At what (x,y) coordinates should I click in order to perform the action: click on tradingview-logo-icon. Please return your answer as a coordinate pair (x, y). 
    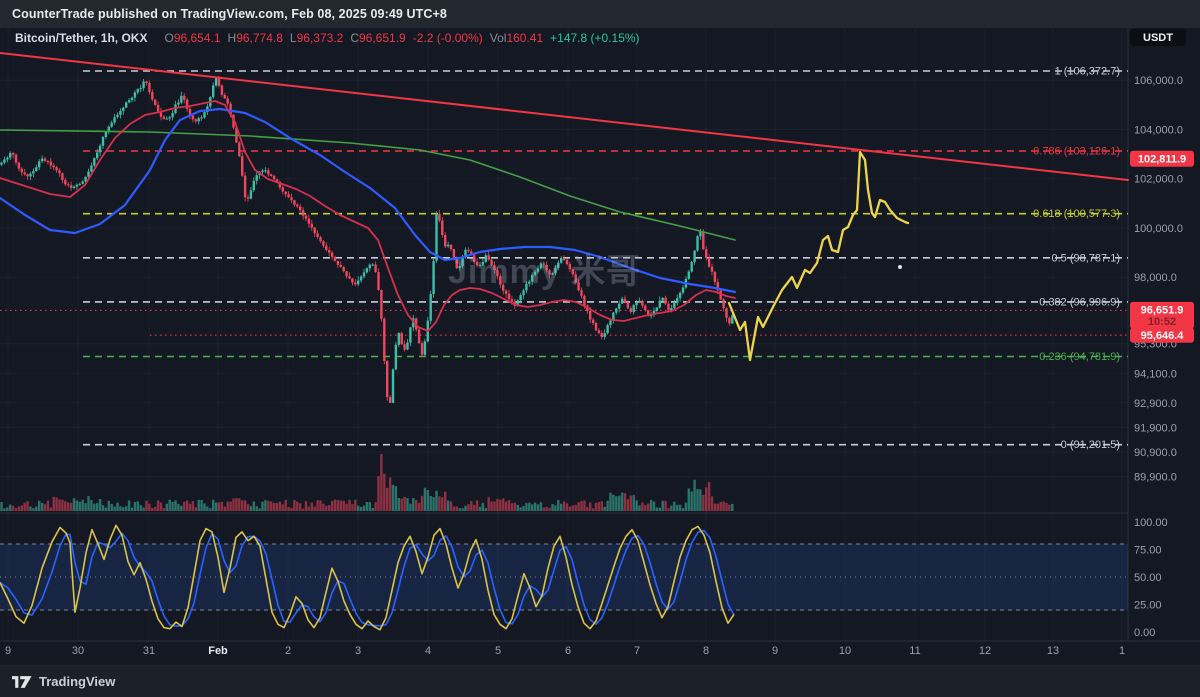
    Looking at the image, I should click on (22, 682).